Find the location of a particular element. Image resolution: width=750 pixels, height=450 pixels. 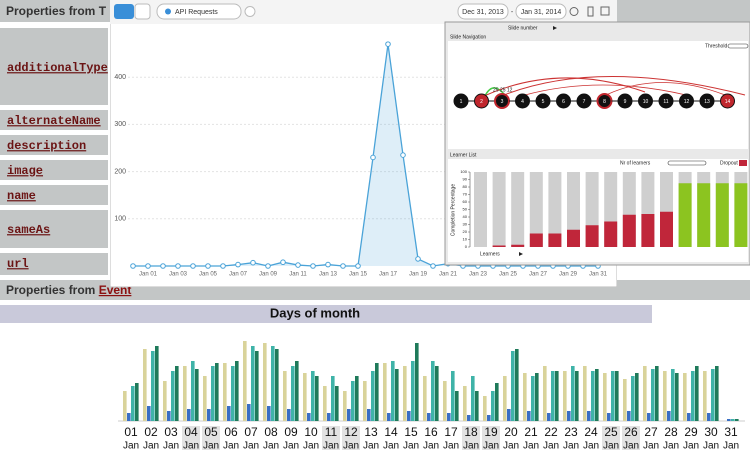

edge is located at coordinates (665, 89).